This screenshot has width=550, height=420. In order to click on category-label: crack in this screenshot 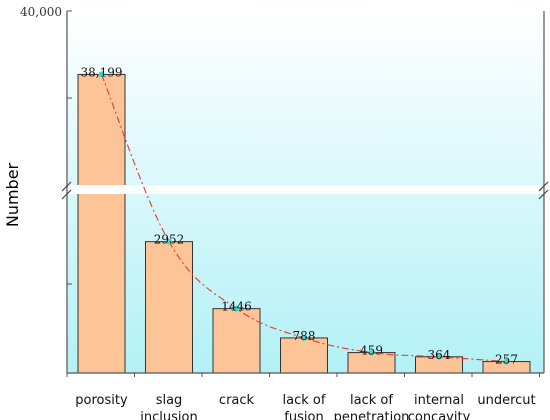, I will do `click(237, 400)`.